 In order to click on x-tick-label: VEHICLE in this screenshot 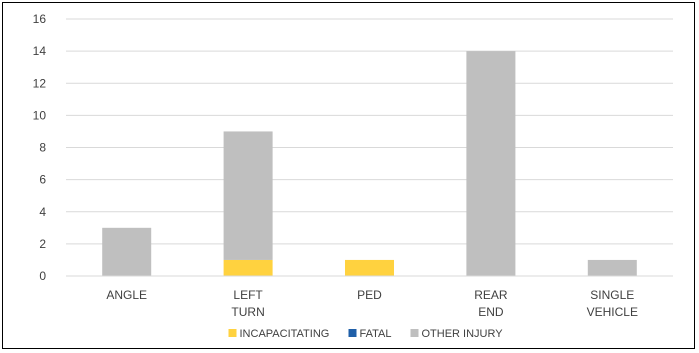, I will do `click(612, 312)`.